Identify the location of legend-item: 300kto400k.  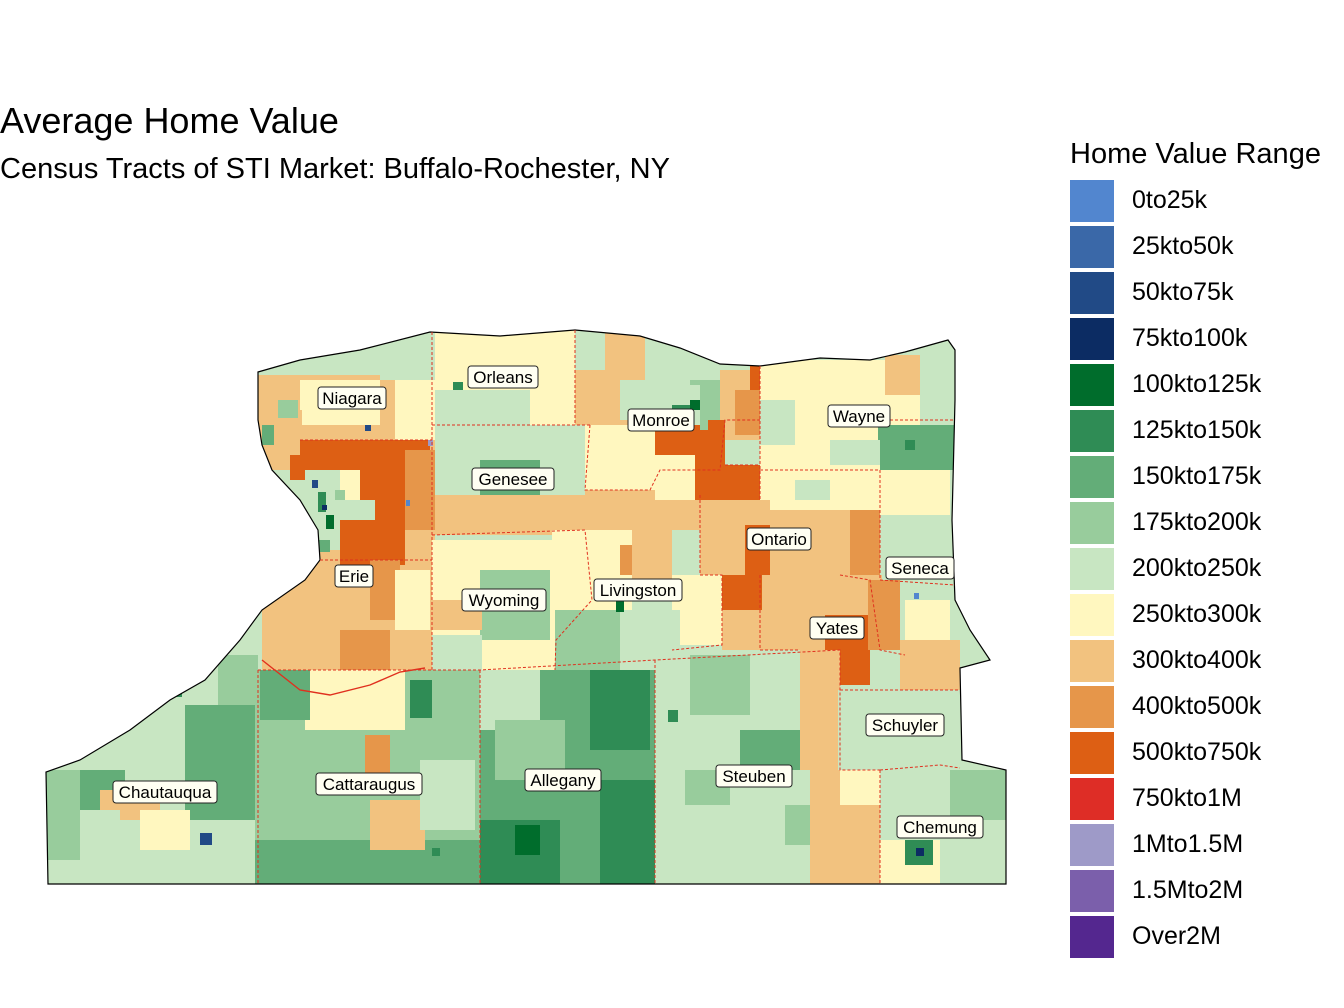
(1207, 662).